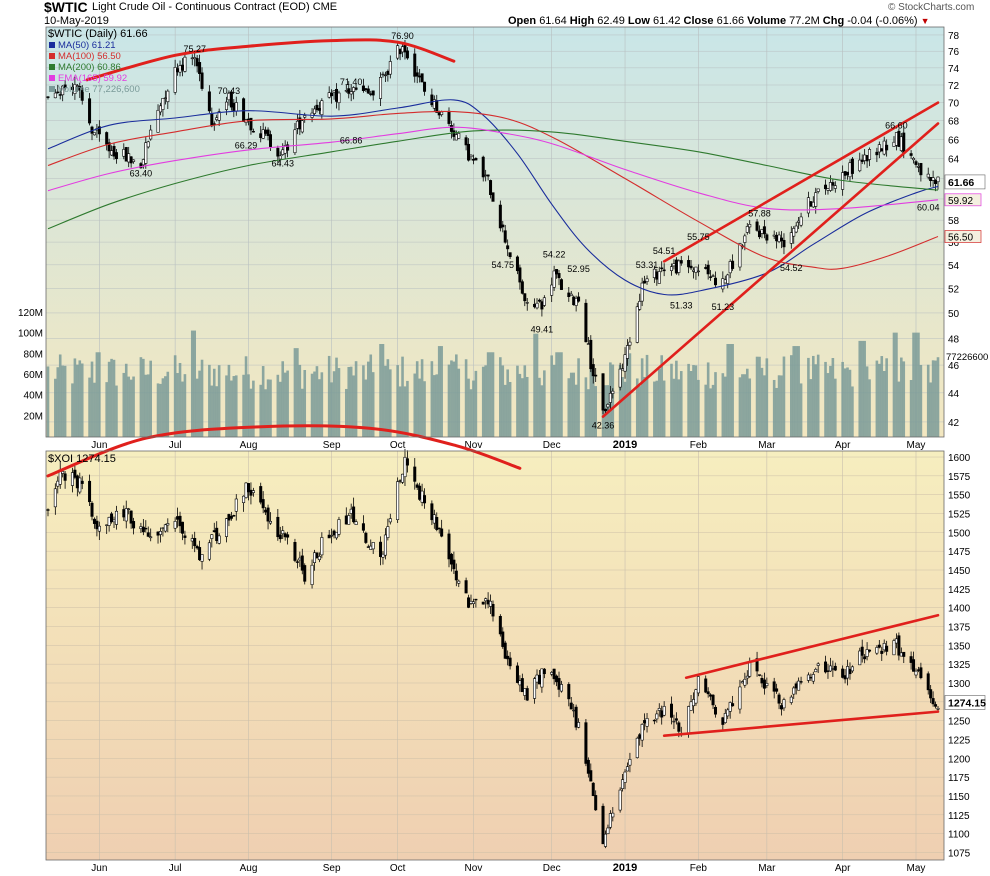  What do you see at coordinates (99, 89) in the screenshot?
I see `legend-entry: Volume 77,226,600` at bounding box center [99, 89].